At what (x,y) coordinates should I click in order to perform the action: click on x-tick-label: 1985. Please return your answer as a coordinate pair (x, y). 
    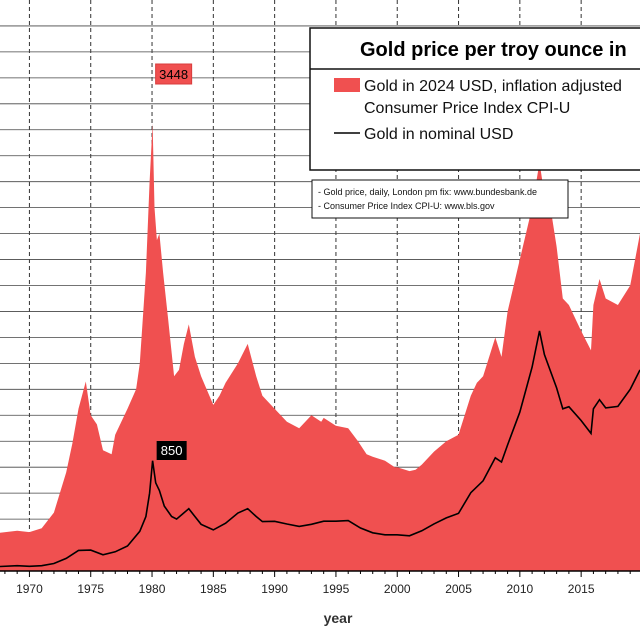
    Looking at the image, I should click on (213, 589).